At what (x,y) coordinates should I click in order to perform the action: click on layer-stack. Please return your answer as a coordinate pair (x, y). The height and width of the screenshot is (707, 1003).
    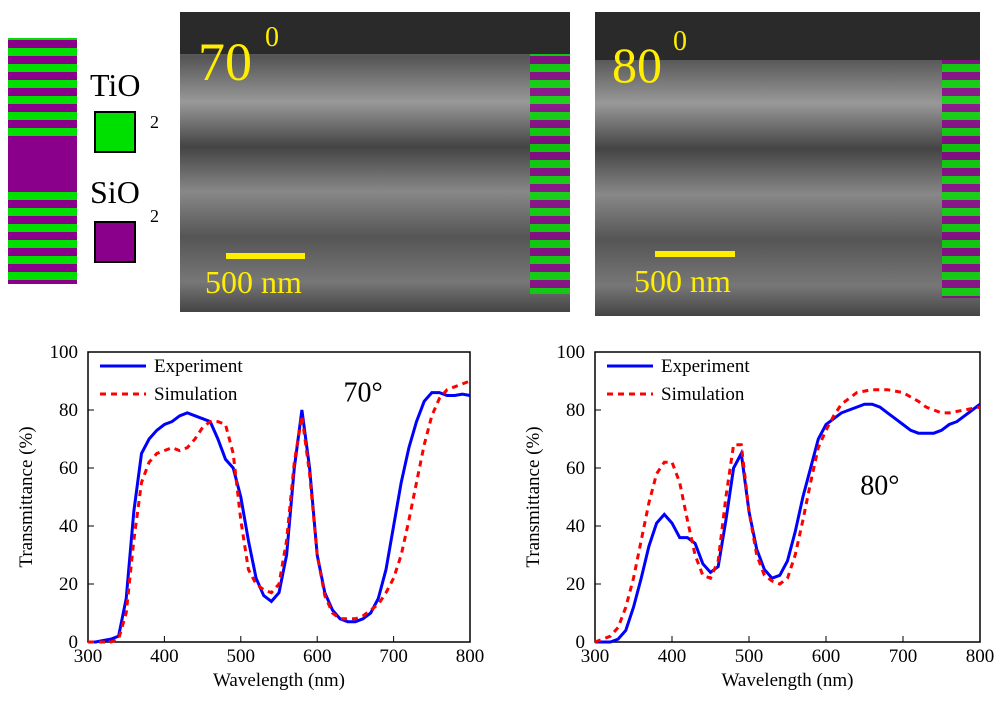
    Looking at the image, I should click on (42, 161).